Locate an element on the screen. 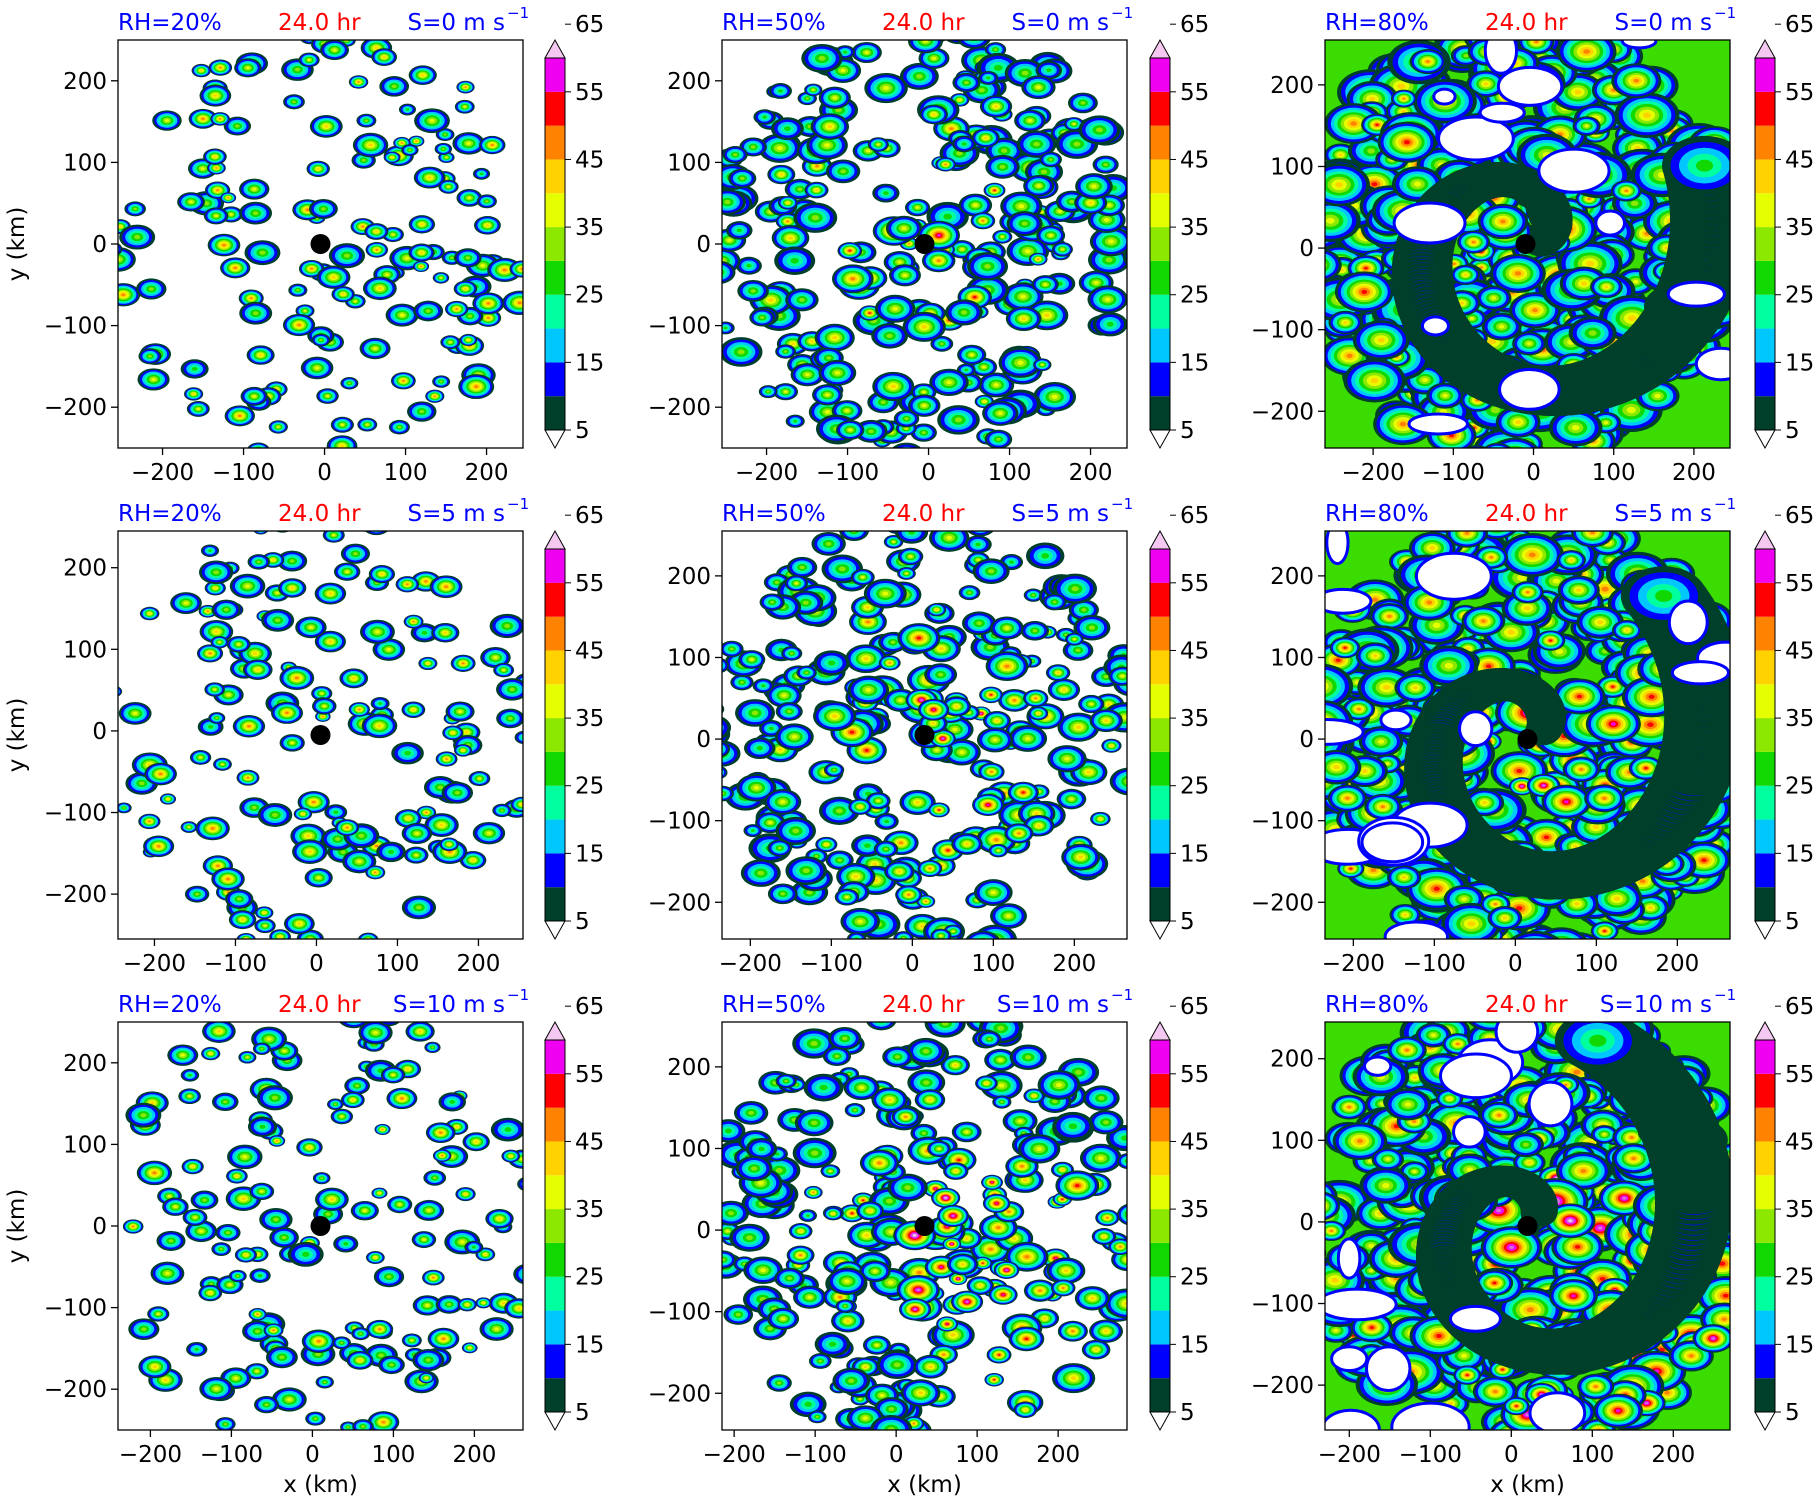 The width and height of the screenshot is (1817, 1499). colorbar-tick-label: 65 is located at coordinates (1194, 25).